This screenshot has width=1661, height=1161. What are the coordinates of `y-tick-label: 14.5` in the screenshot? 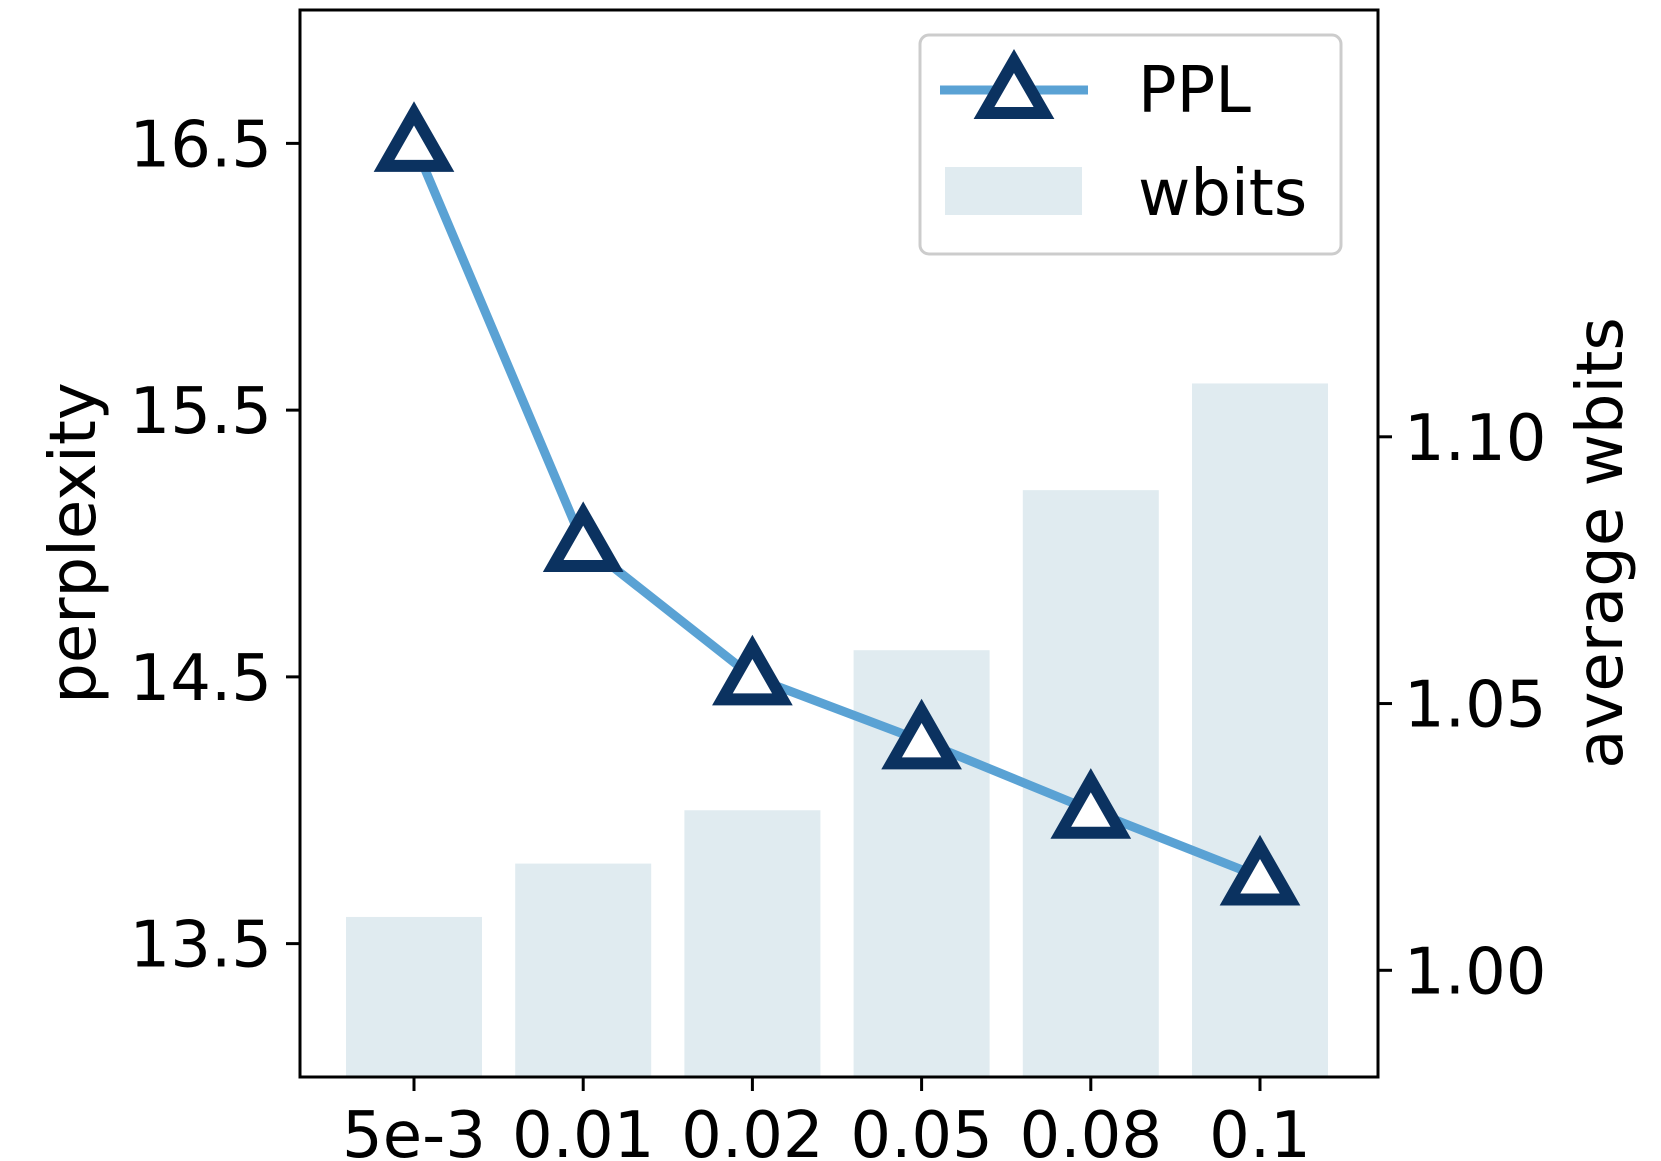 It's located at (201, 679).